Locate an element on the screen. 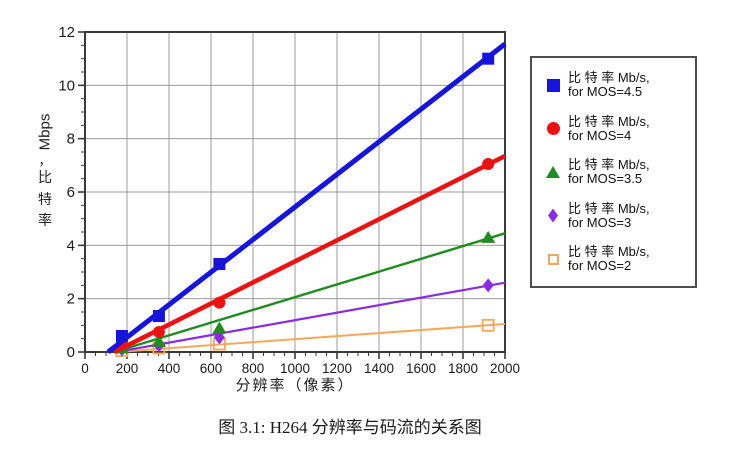 The height and width of the screenshot is (452, 731). y-axis-title-comma: ， is located at coordinates (45, 160).